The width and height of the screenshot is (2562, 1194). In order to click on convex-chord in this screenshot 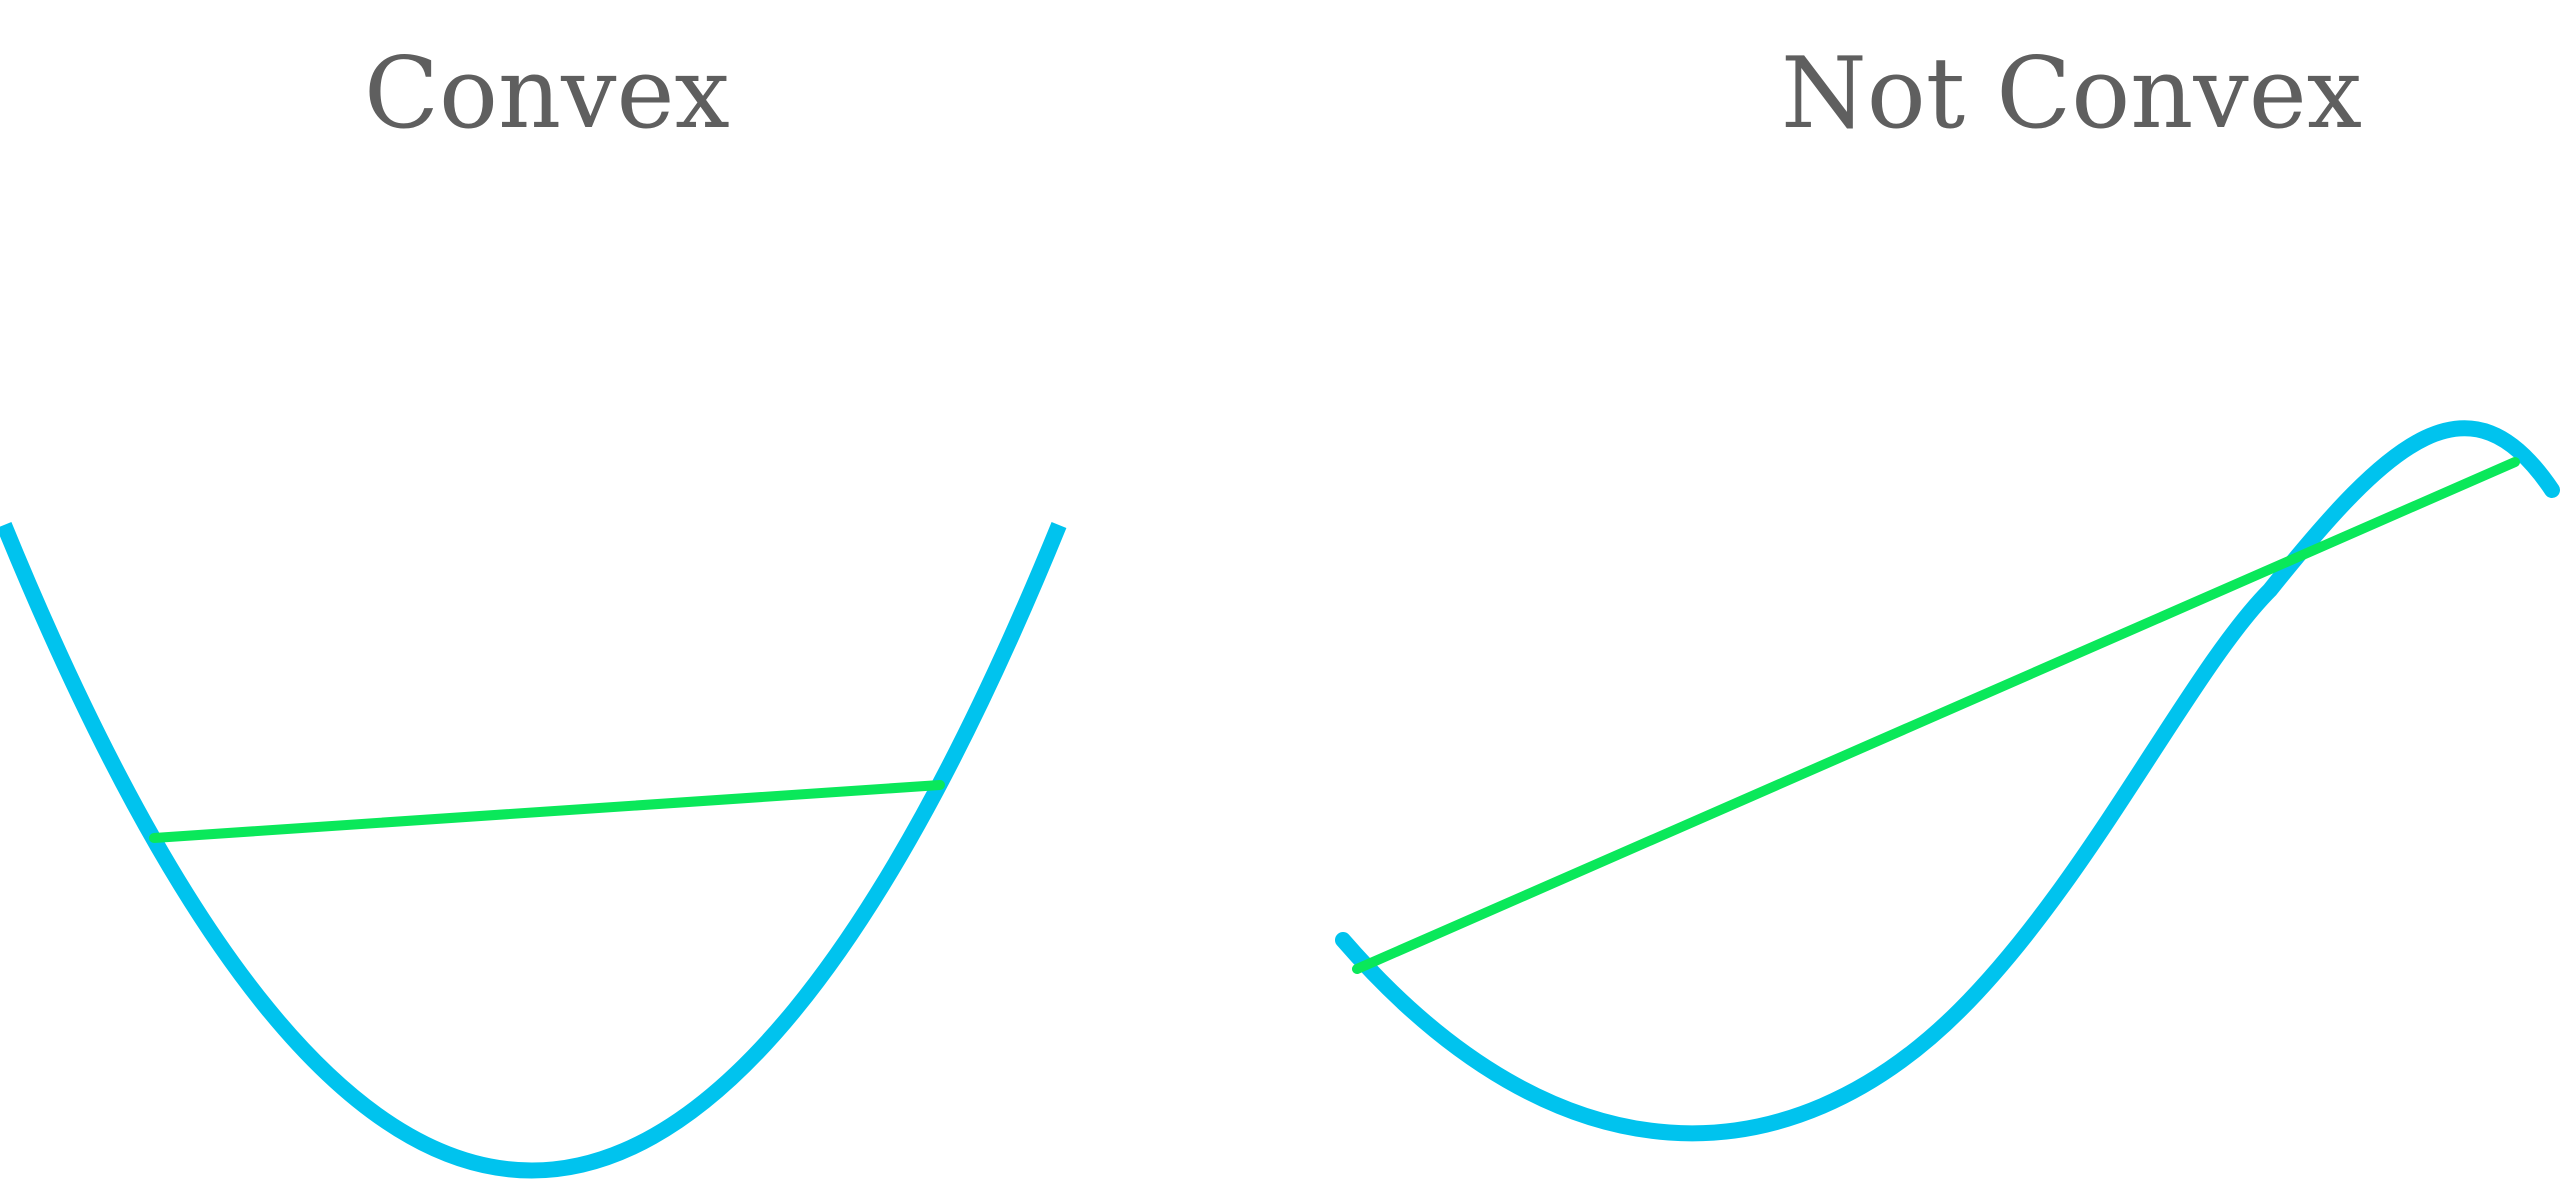, I will do `click(547, 811)`.